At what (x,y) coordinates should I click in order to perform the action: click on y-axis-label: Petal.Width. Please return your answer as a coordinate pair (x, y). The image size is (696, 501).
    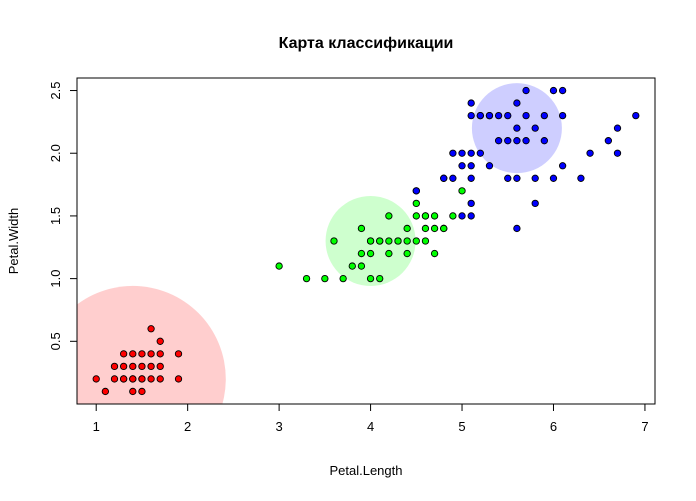
    Looking at the image, I should click on (13, 241).